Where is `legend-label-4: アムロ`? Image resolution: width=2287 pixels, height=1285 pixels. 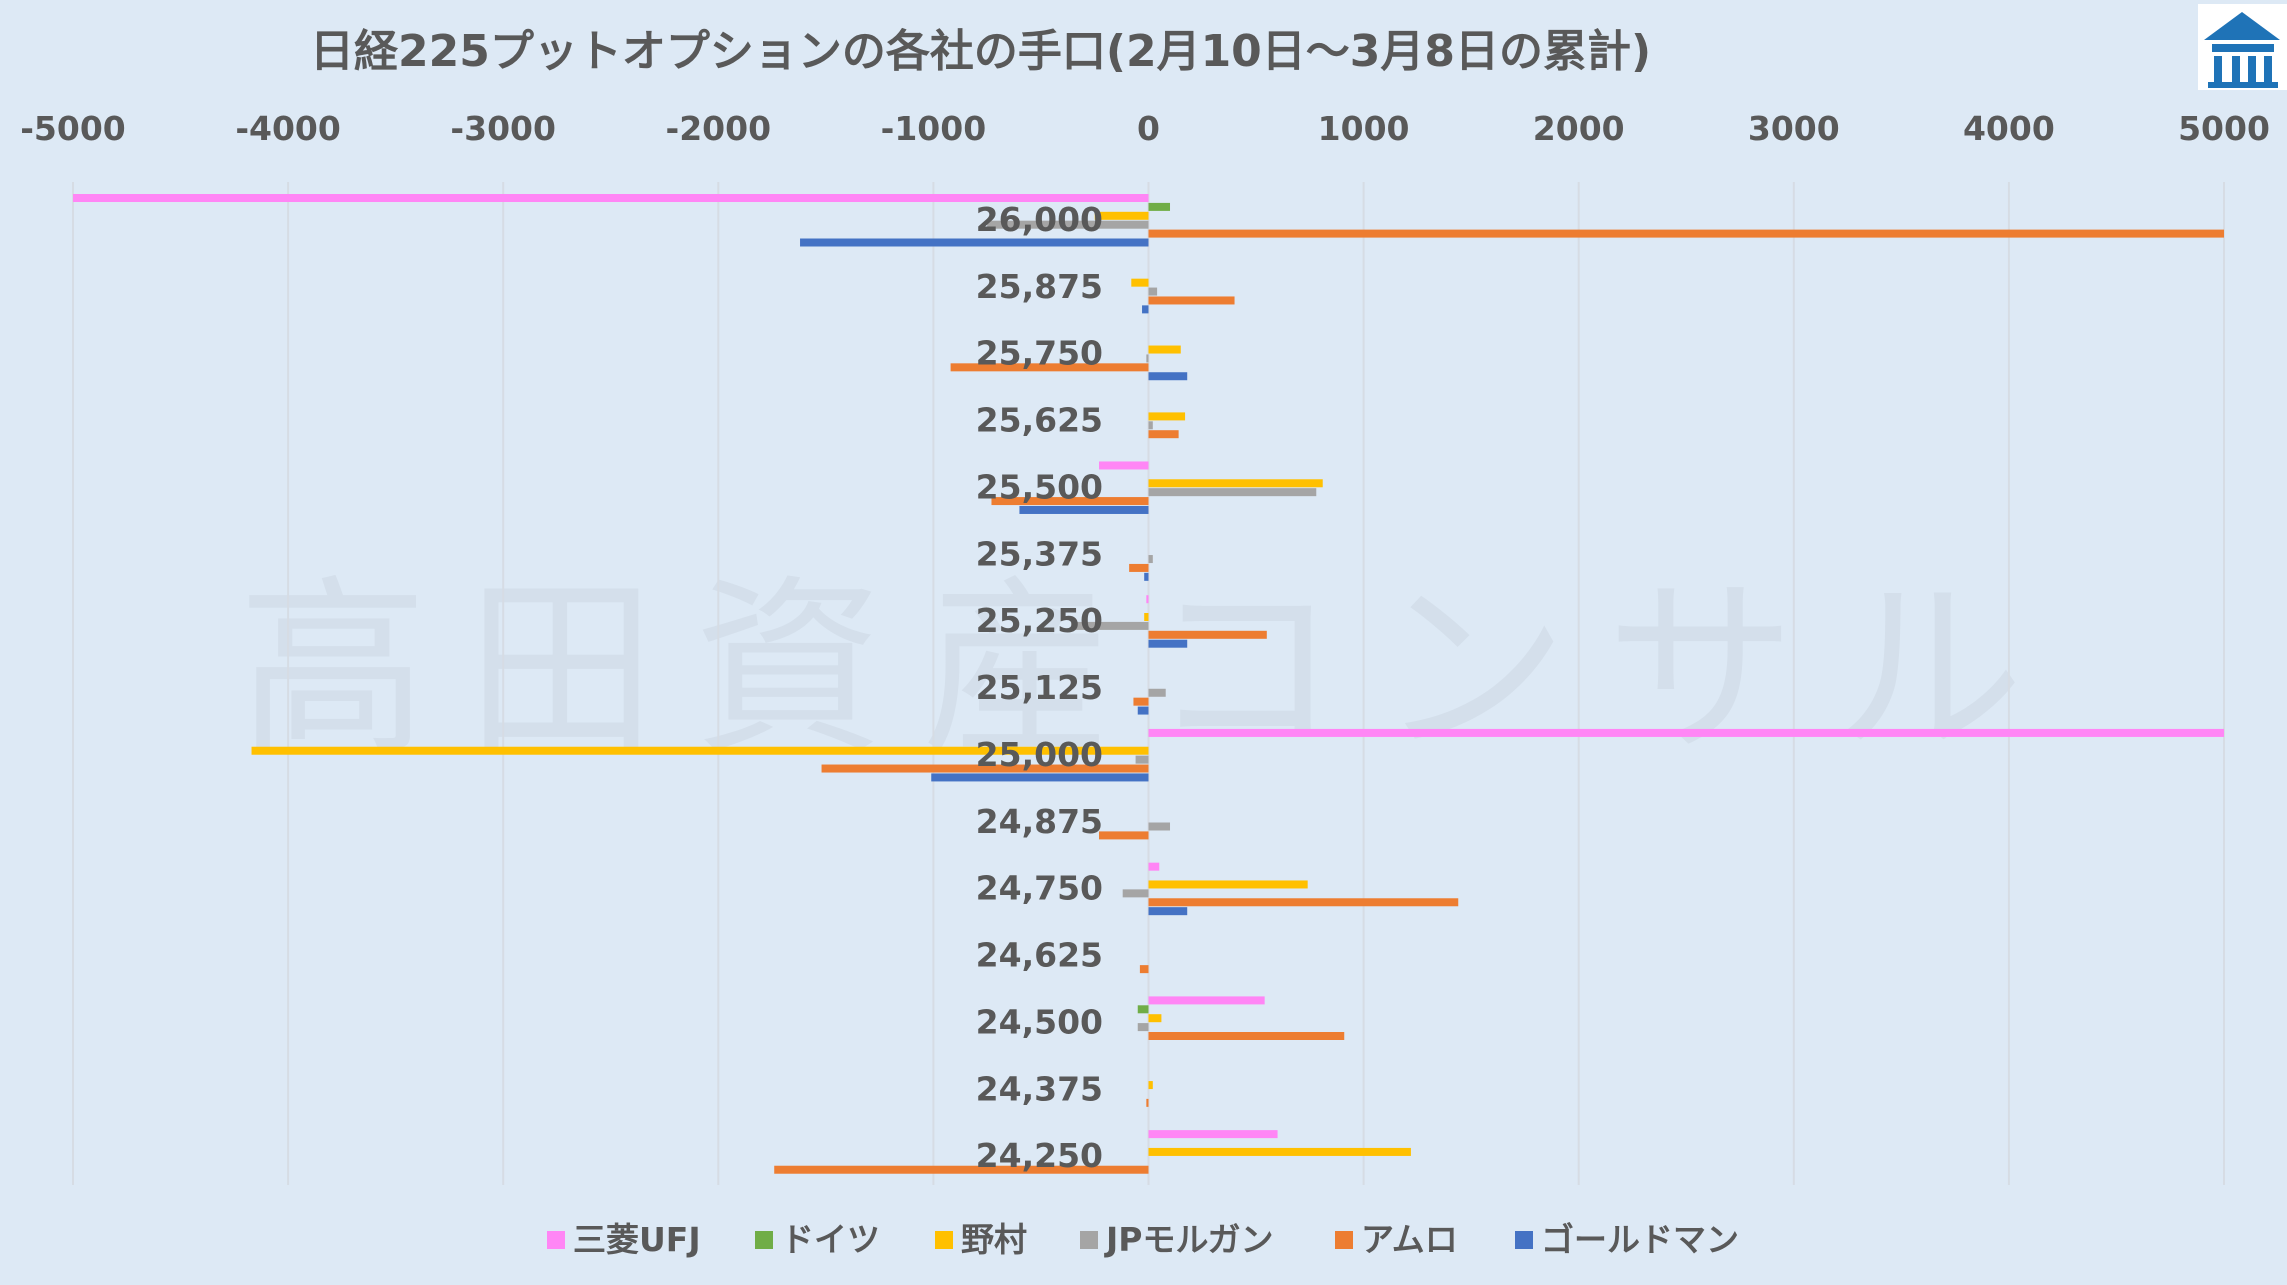 legend-label-4: アムロ is located at coordinates (1409, 1239).